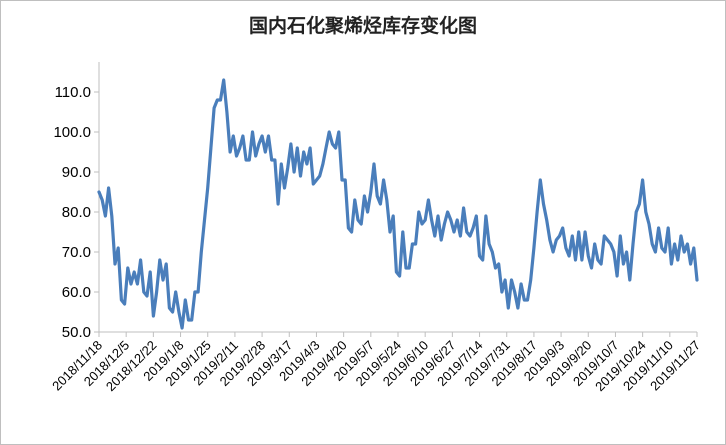  What do you see at coordinates (73, 92) in the screenshot?
I see `y-tick-label: 110.0` at bounding box center [73, 92].